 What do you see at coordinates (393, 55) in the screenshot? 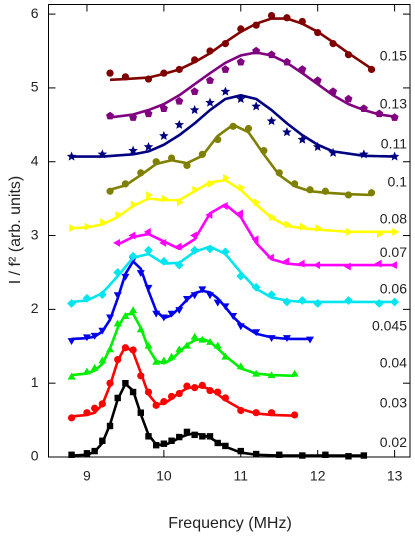
I see `series-label: 0.15` at bounding box center [393, 55].